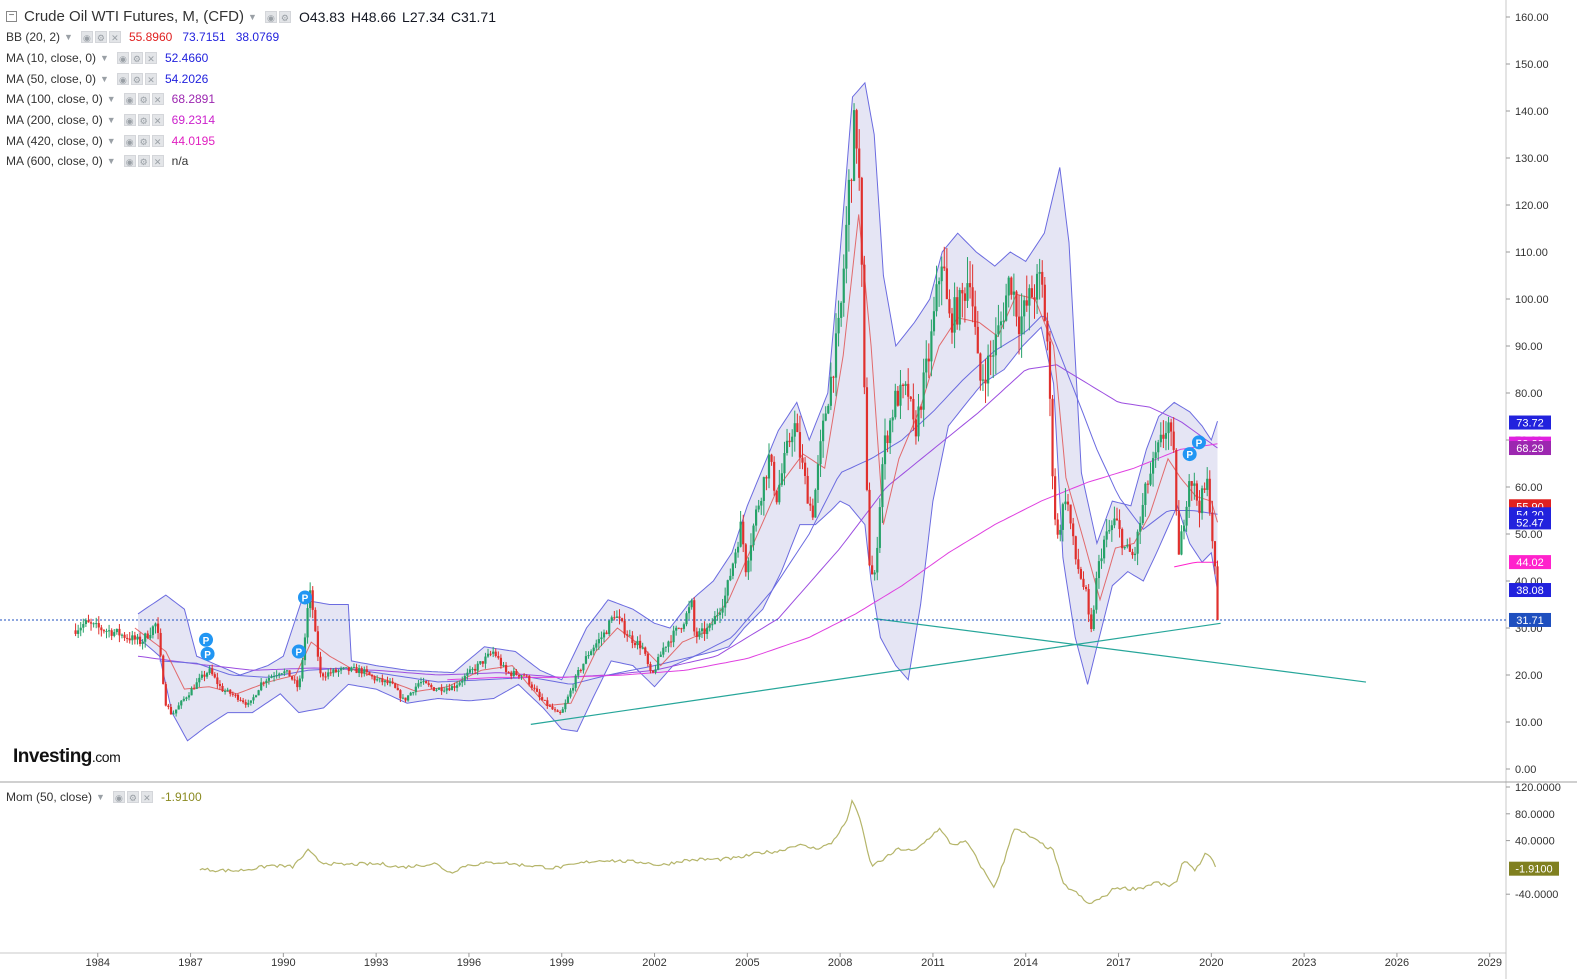 The height and width of the screenshot is (979, 1577). I want to click on x-tick-label: 1996, so click(469, 963).